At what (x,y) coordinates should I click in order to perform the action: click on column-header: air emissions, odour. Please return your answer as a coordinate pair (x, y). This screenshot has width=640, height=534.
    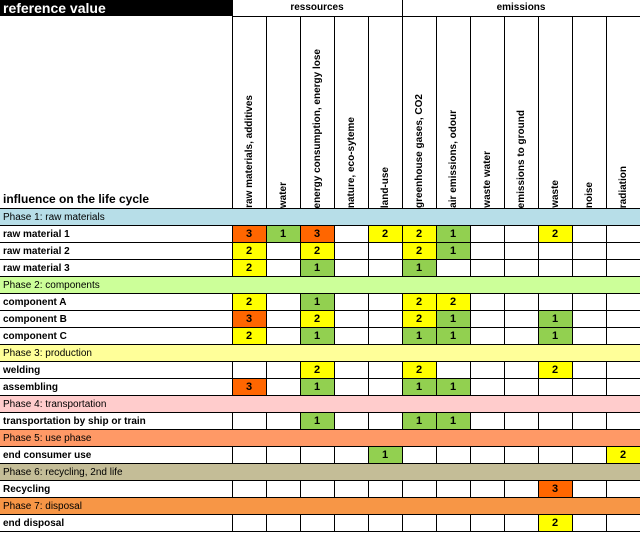
    Looking at the image, I should click on (453, 112).